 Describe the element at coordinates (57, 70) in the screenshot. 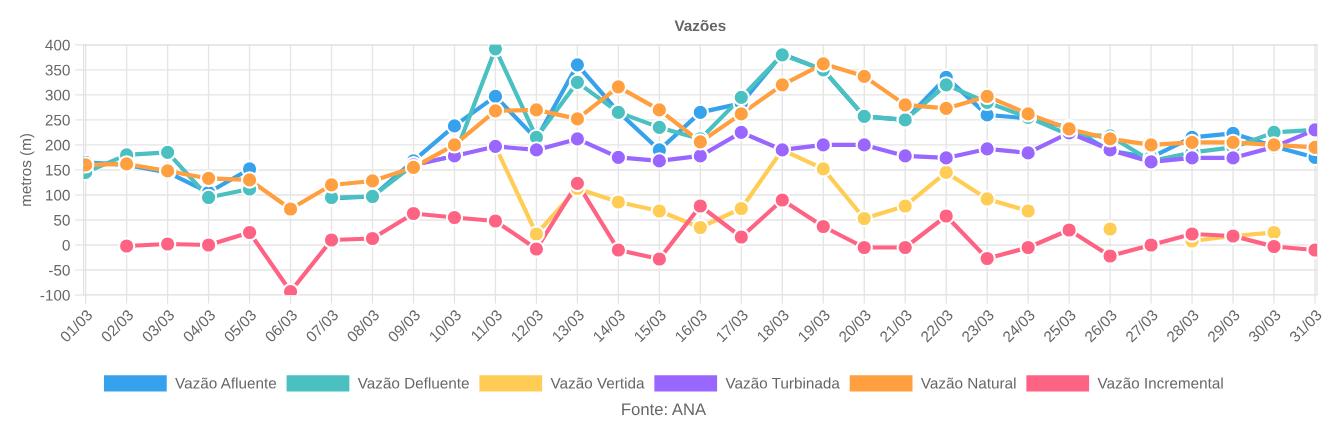

I see `y-tick-label: 350` at that location.